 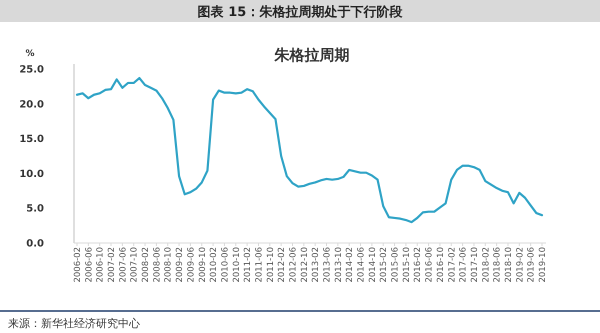 What do you see at coordinates (293, 265) in the screenshot?
I see `x-tick-label: 2012-06` at bounding box center [293, 265].